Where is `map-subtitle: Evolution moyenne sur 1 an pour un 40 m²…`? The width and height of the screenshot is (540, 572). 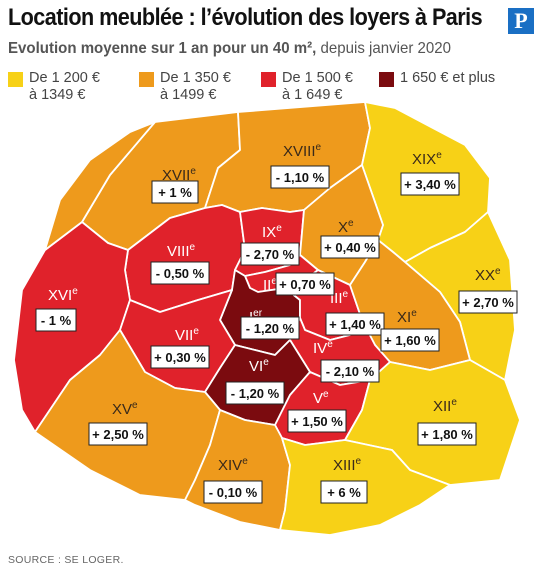 map-subtitle: Evolution moyenne sur 1 an pour un 40 m²… is located at coordinates (229, 49).